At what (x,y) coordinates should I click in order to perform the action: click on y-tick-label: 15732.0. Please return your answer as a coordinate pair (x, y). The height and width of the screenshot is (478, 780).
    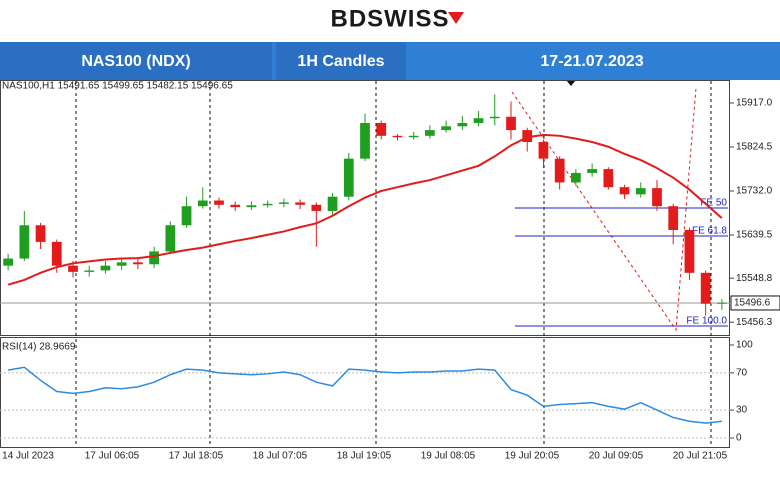
    Looking at the image, I should click on (754, 191).